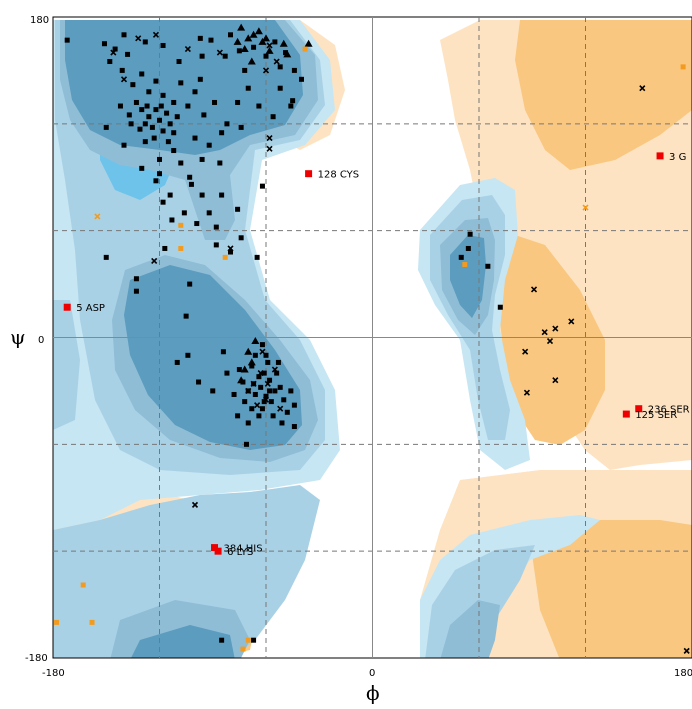  I want to click on outlier-label: 125 SER, so click(656, 415).